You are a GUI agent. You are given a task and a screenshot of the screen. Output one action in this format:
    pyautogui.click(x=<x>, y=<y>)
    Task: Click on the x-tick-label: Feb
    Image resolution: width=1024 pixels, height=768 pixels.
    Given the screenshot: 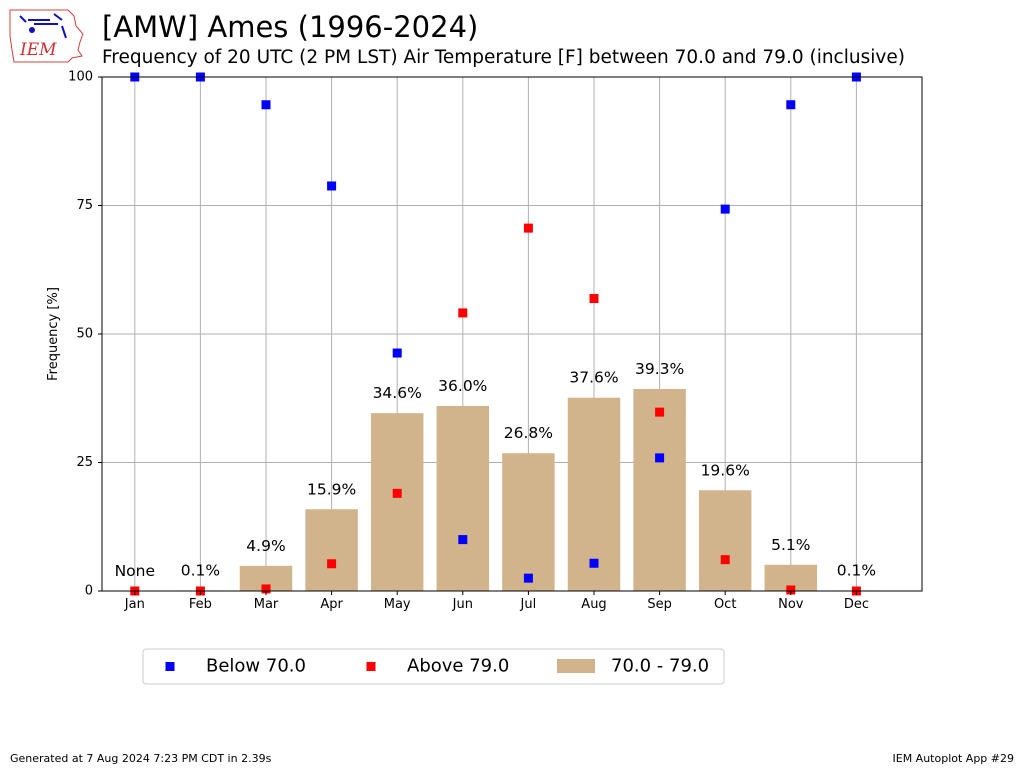 What is the action you would take?
    pyautogui.click(x=200, y=604)
    